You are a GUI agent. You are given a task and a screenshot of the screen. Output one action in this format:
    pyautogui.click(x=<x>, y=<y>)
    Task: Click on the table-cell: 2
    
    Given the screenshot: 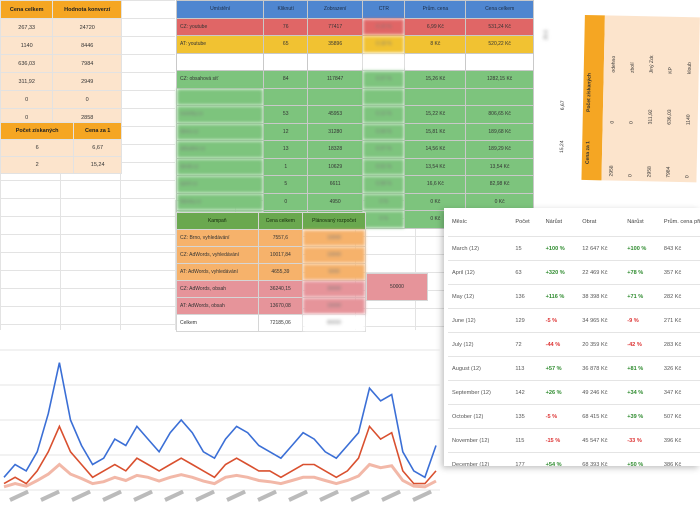 What is the action you would take?
    pyautogui.click(x=37, y=165)
    